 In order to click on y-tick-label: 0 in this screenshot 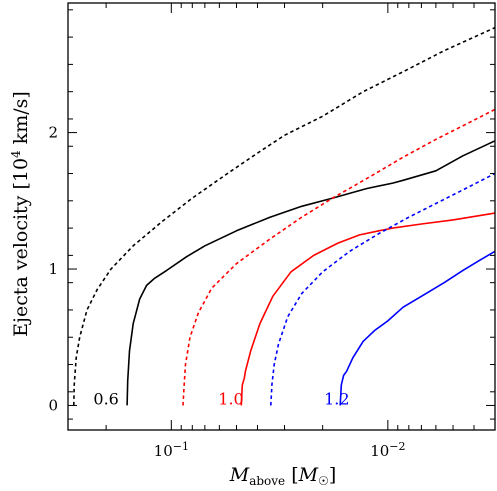, I will do `click(53, 405)`.